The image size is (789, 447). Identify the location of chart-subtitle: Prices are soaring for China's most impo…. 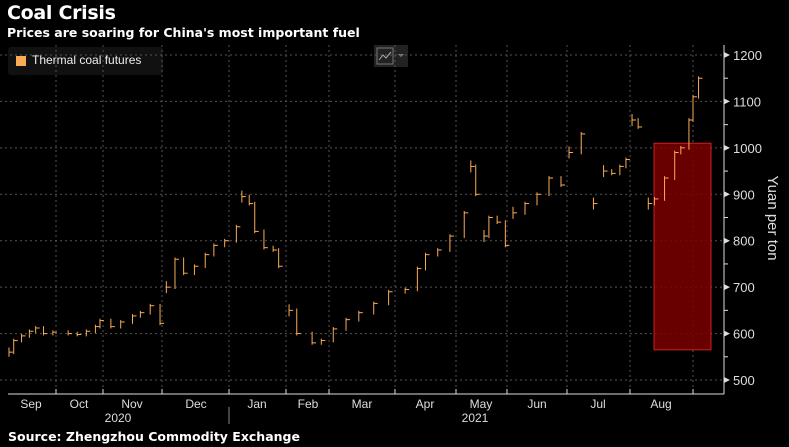
(183, 32).